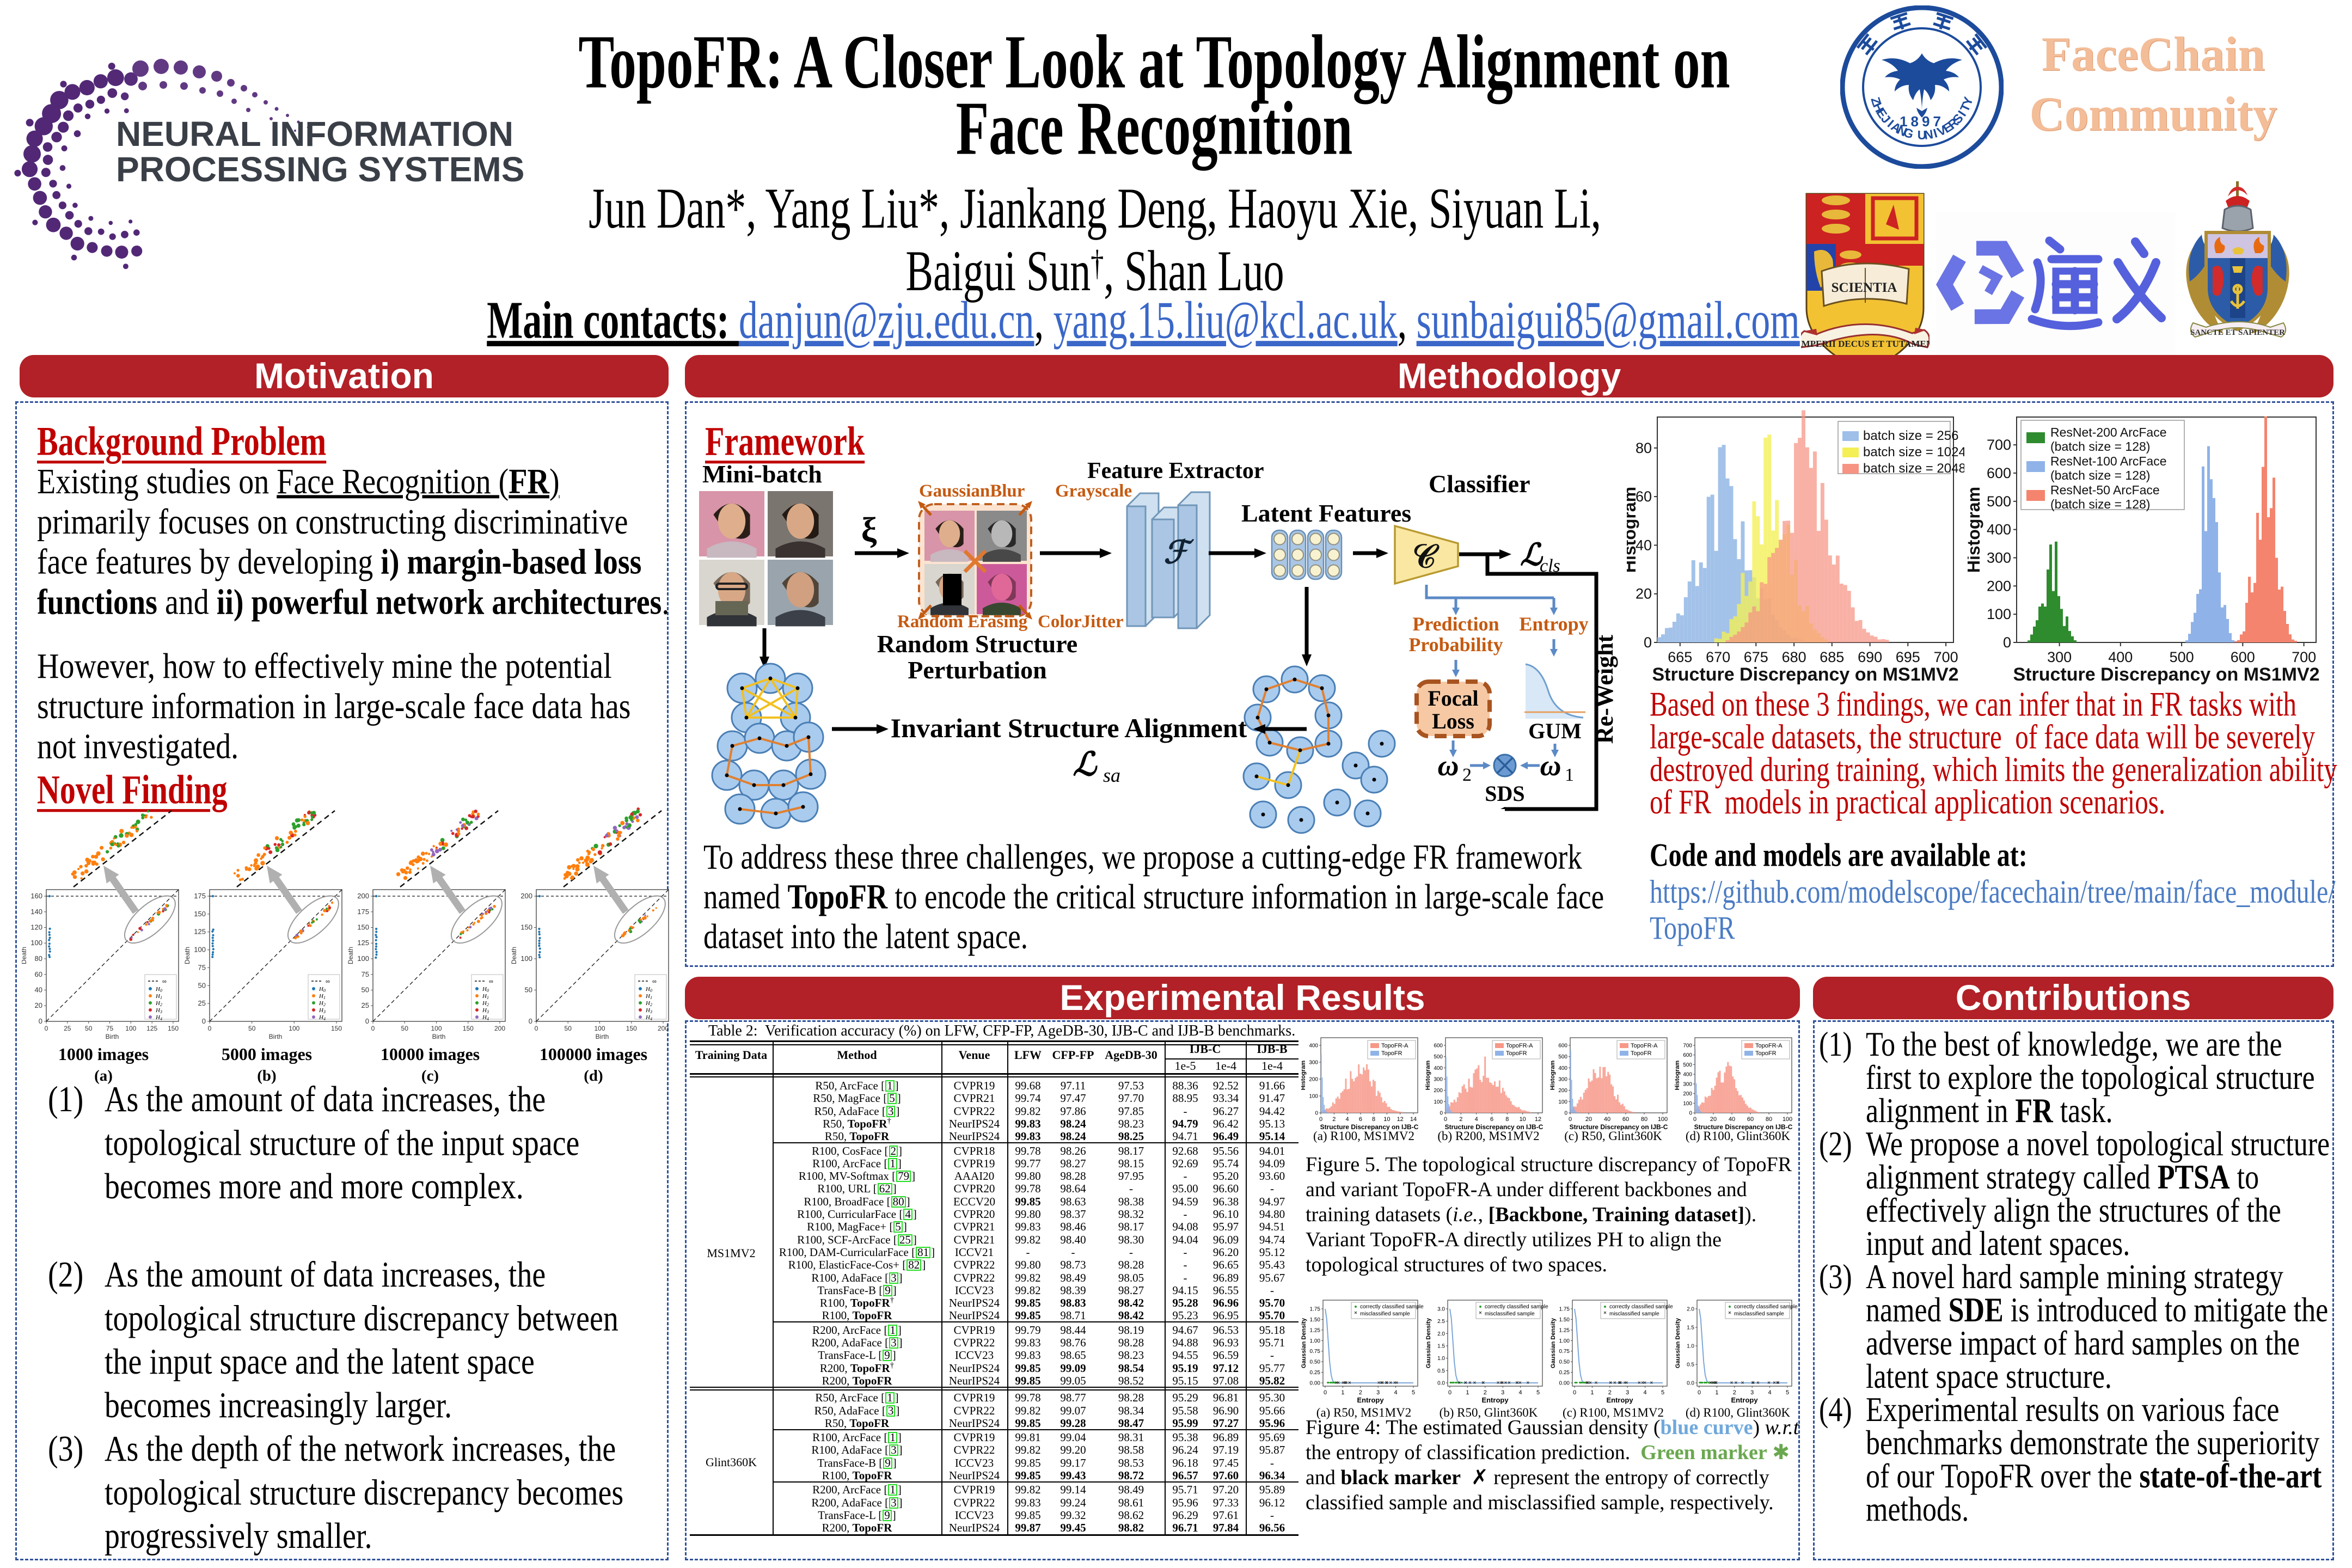  Describe the element at coordinates (1441, 1322) in the screenshot. I see `svg-text: 2.5` at that location.